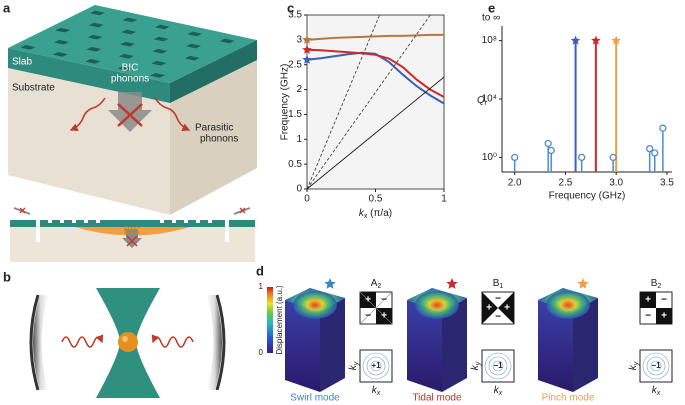 This screenshot has height=405, width=685. What do you see at coordinates (270, 320) in the screenshot?
I see `colorbar` at bounding box center [270, 320].